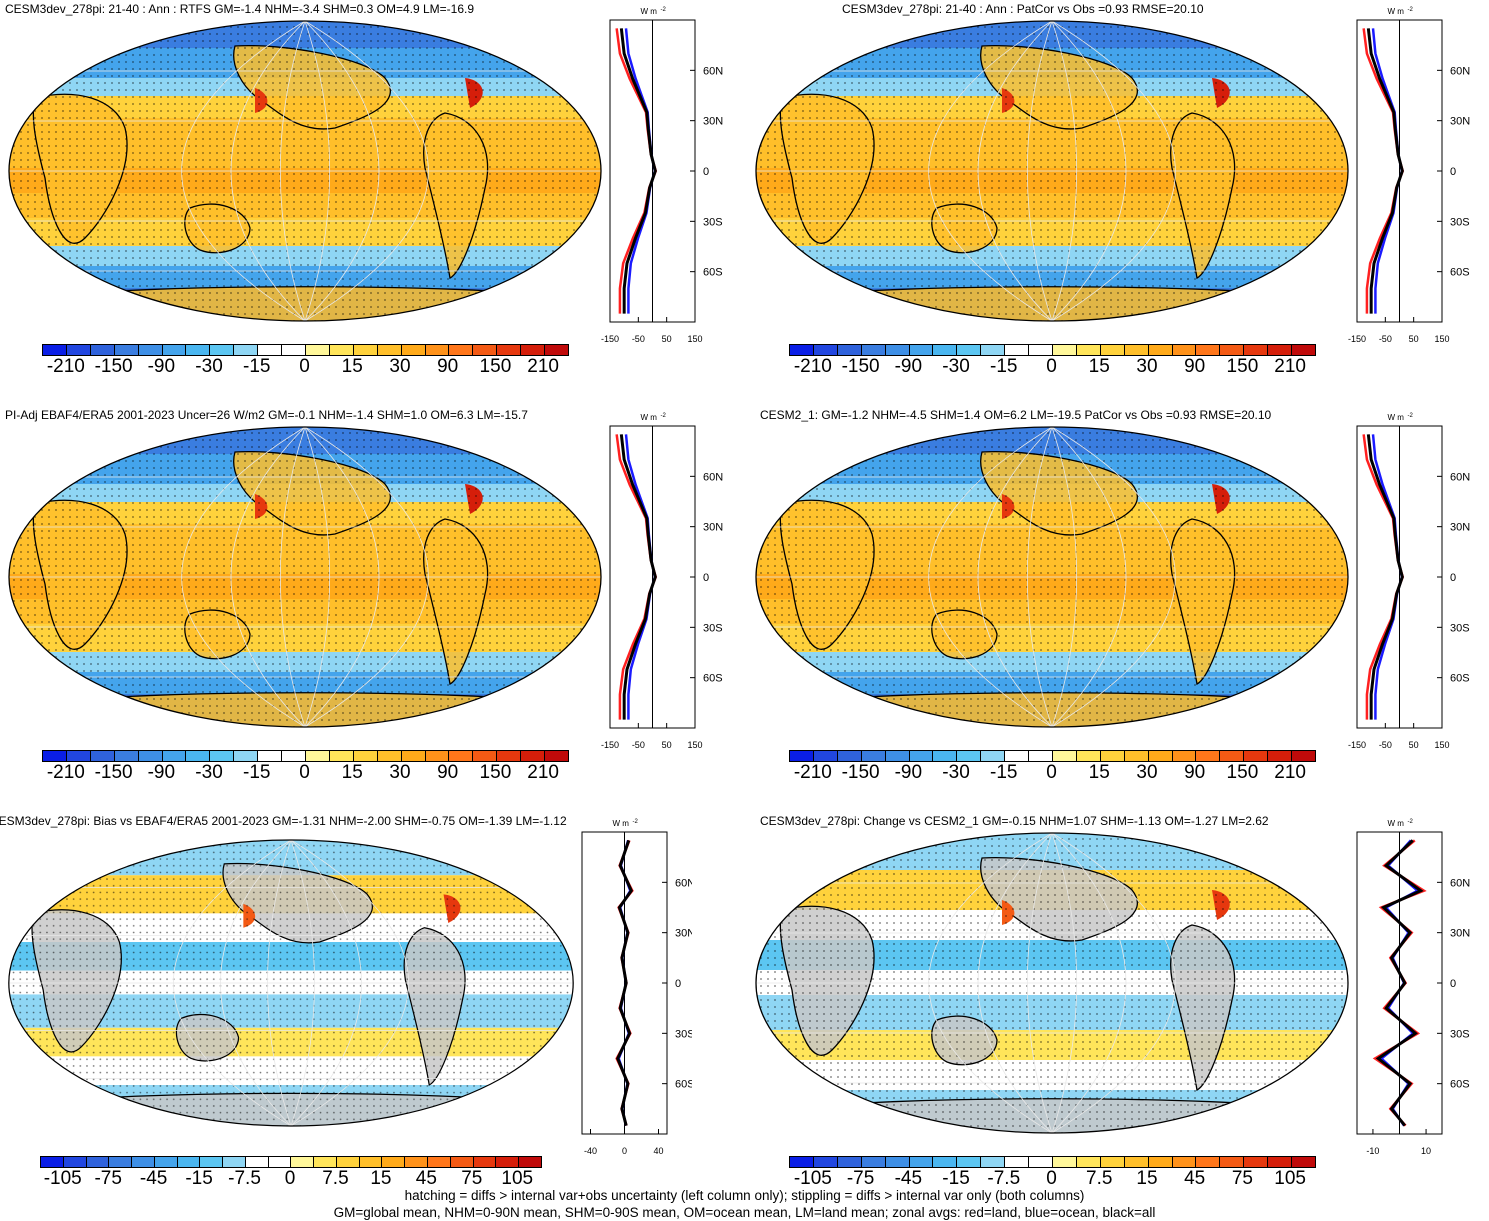  I want to click on colorbar-label: -90, so click(908, 772).